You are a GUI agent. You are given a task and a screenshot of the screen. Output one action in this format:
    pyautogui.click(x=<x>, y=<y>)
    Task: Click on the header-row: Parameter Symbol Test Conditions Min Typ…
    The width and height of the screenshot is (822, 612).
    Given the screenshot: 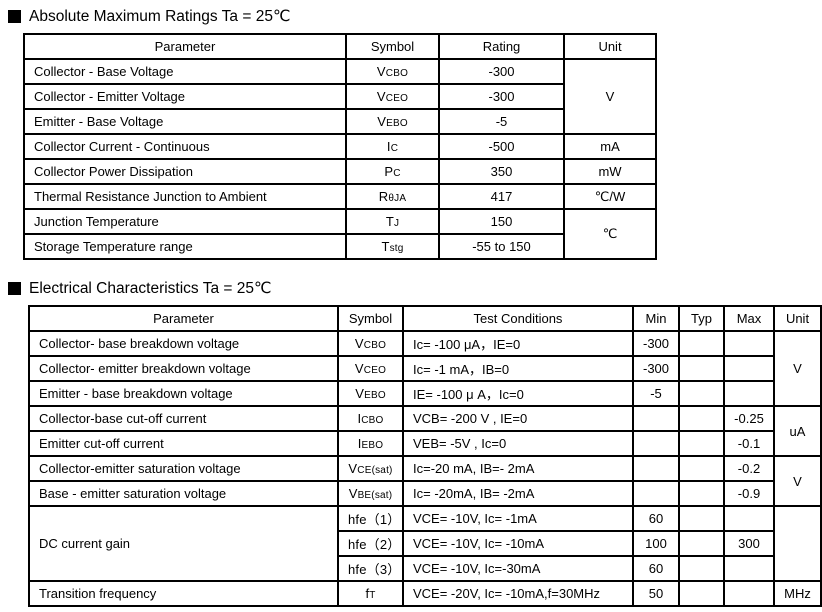 What is the action you would take?
    pyautogui.click(x=425, y=318)
    